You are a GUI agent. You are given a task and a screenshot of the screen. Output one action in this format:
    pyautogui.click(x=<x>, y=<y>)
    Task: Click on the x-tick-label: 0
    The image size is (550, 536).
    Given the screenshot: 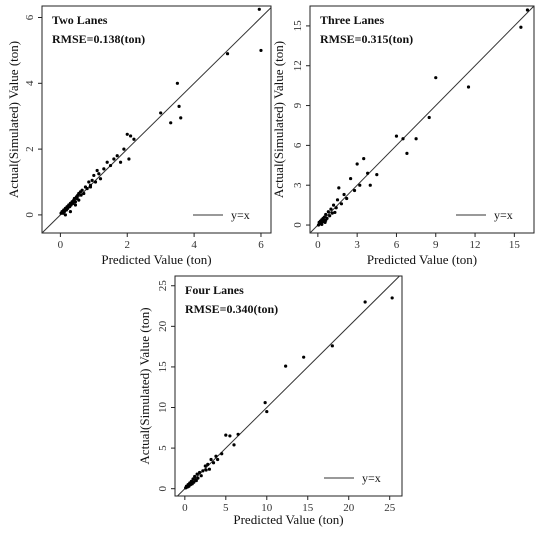 What is the action you would take?
    pyautogui.click(x=185, y=508)
    